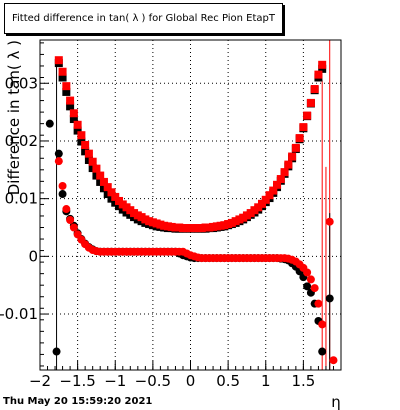 The image size is (400, 410). Describe the element at coordinates (40, 381) in the screenshot. I see `x-tick-label: −2` at that location.